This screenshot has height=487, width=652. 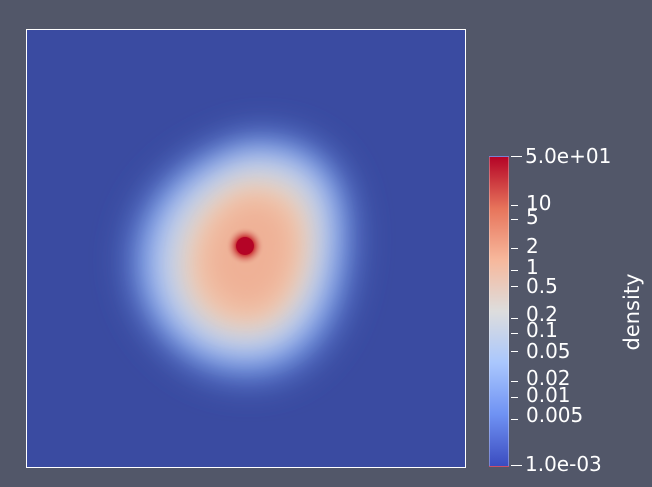 I want to click on colorbar-label-0-5: 0.5, so click(x=542, y=286).